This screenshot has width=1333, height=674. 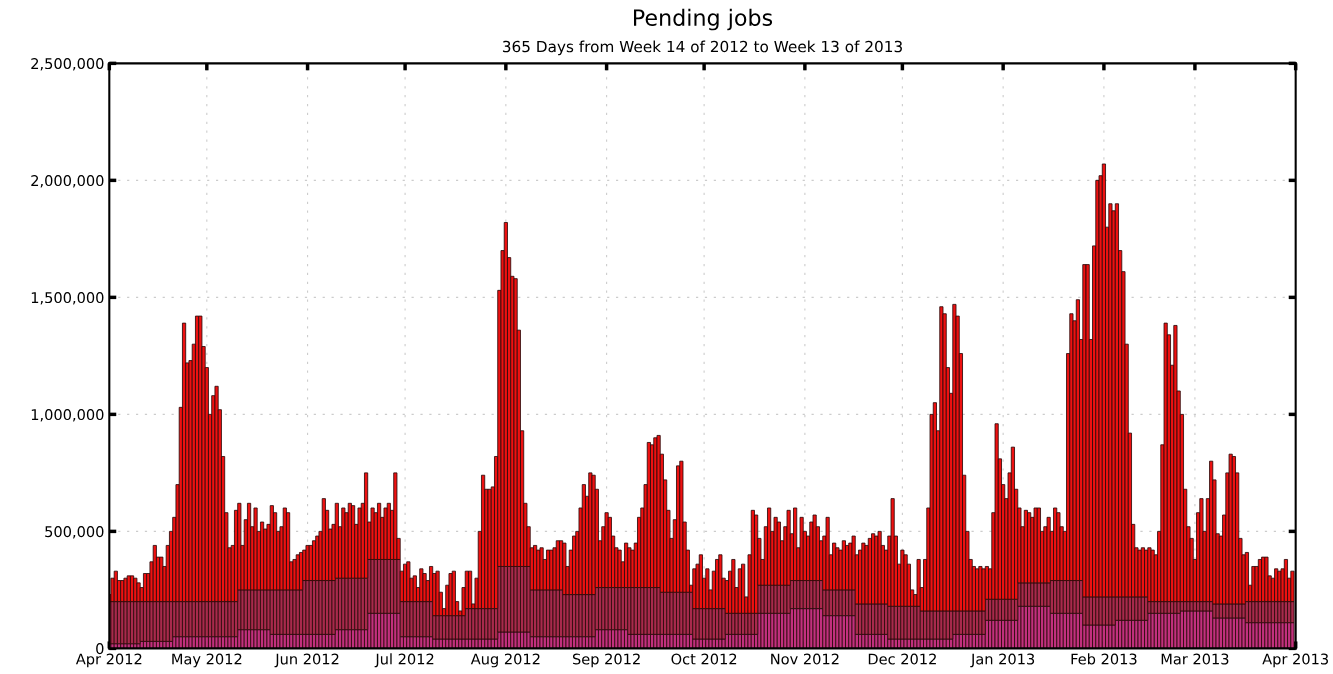 What do you see at coordinates (67, 64) in the screenshot?
I see `y-tick-label: 2,500,000` at bounding box center [67, 64].